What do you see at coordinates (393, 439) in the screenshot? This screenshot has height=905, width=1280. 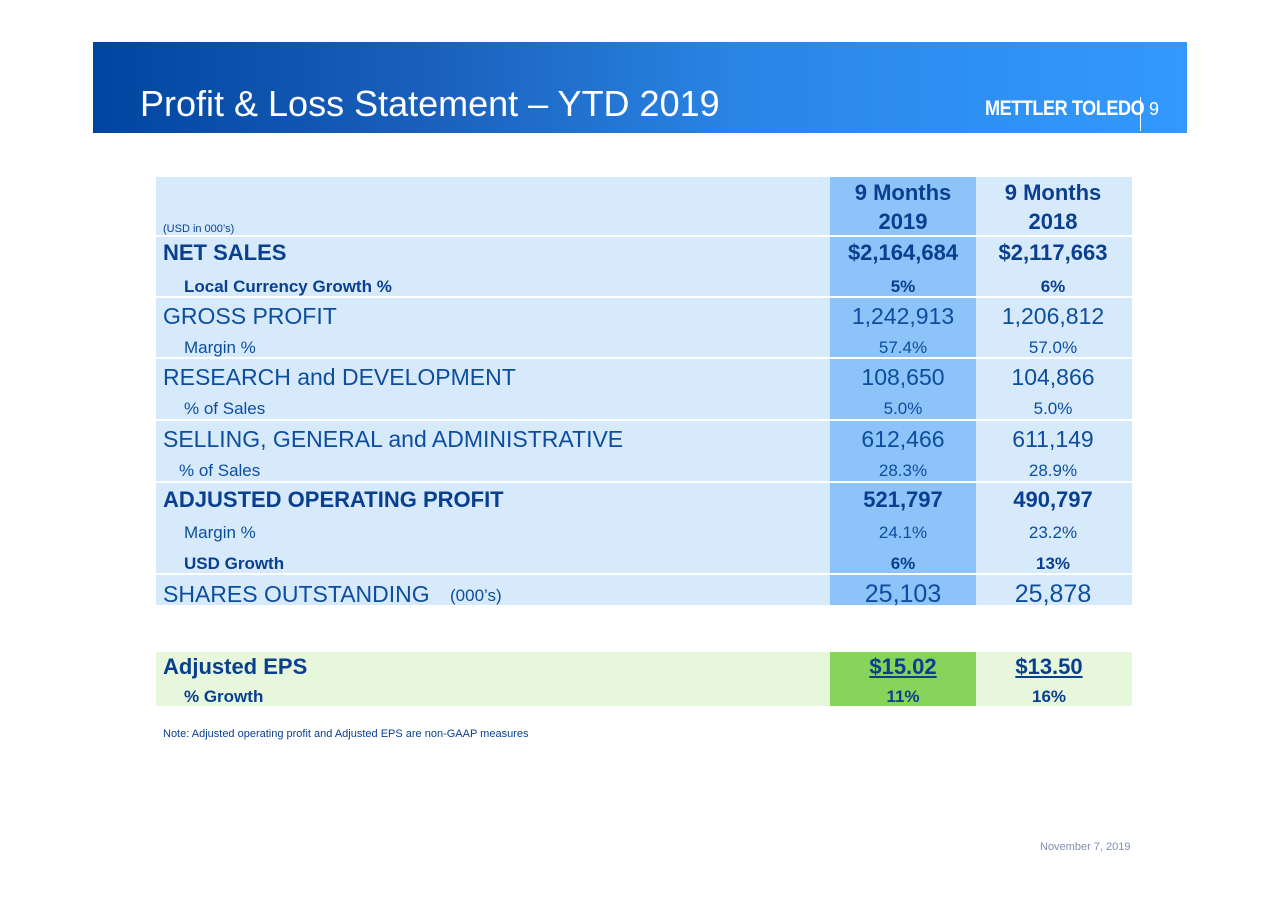 I see `row-label: SELLING, GENERAL and ADMINISTRATIVE` at bounding box center [393, 439].